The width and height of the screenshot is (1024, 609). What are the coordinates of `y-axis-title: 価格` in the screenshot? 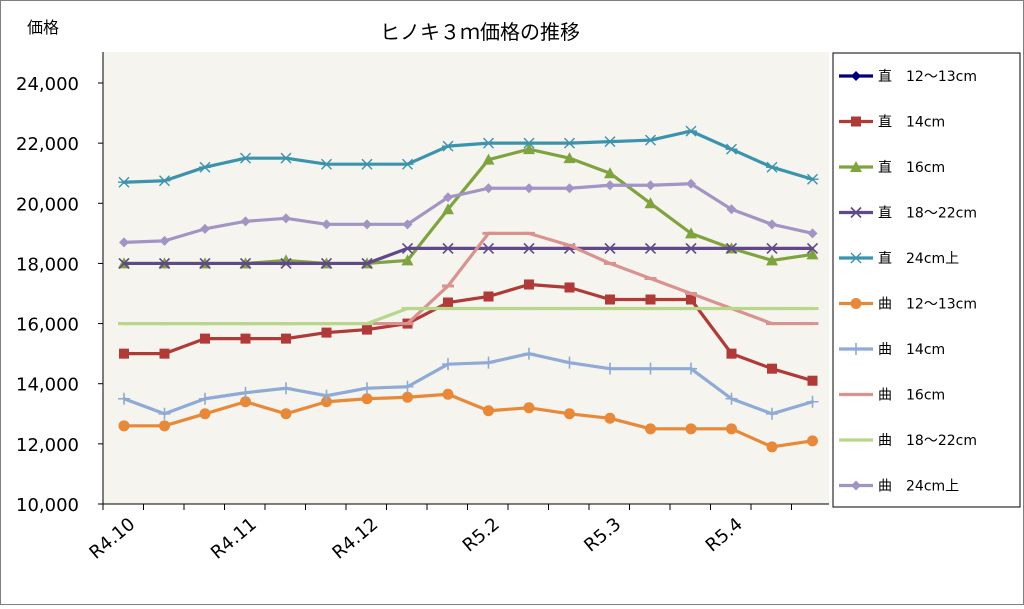 It's located at (43, 27).